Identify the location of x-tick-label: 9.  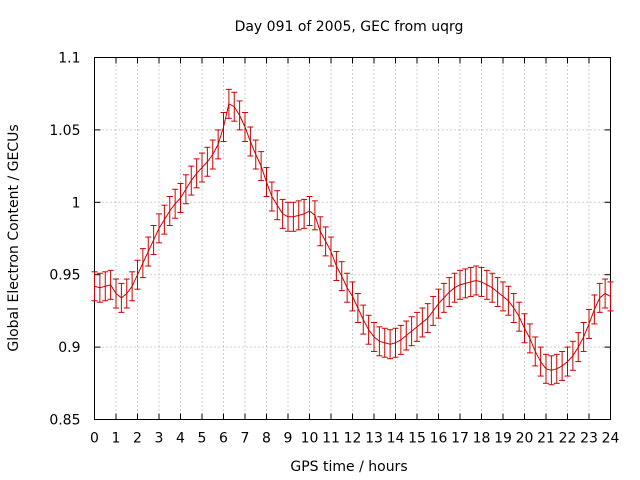
(288, 439).